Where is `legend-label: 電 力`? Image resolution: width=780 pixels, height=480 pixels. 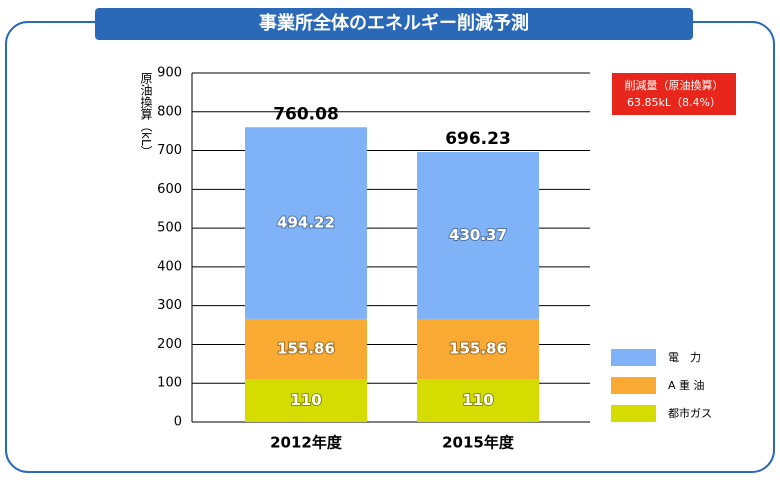
legend-label: 電 力 is located at coordinates (684, 357).